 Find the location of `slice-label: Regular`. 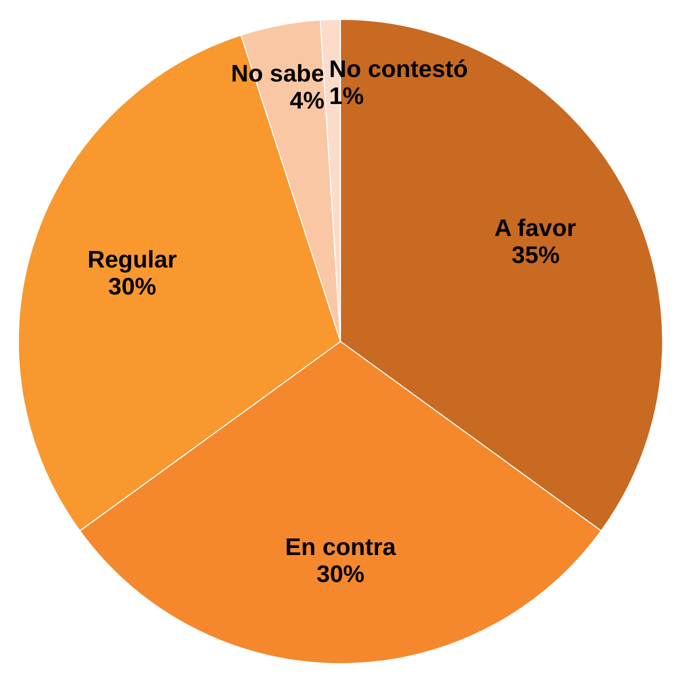

slice-label: Regular is located at coordinates (132, 260).